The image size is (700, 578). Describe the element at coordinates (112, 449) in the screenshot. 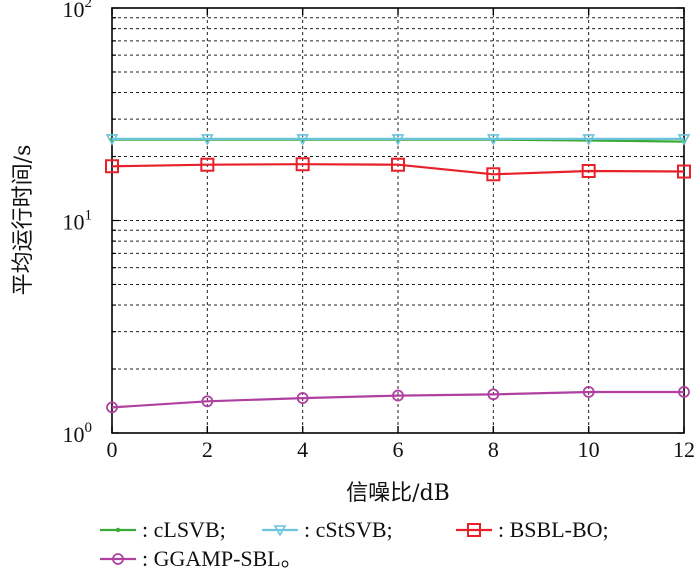

I see `x-tick-label: 0` at that location.